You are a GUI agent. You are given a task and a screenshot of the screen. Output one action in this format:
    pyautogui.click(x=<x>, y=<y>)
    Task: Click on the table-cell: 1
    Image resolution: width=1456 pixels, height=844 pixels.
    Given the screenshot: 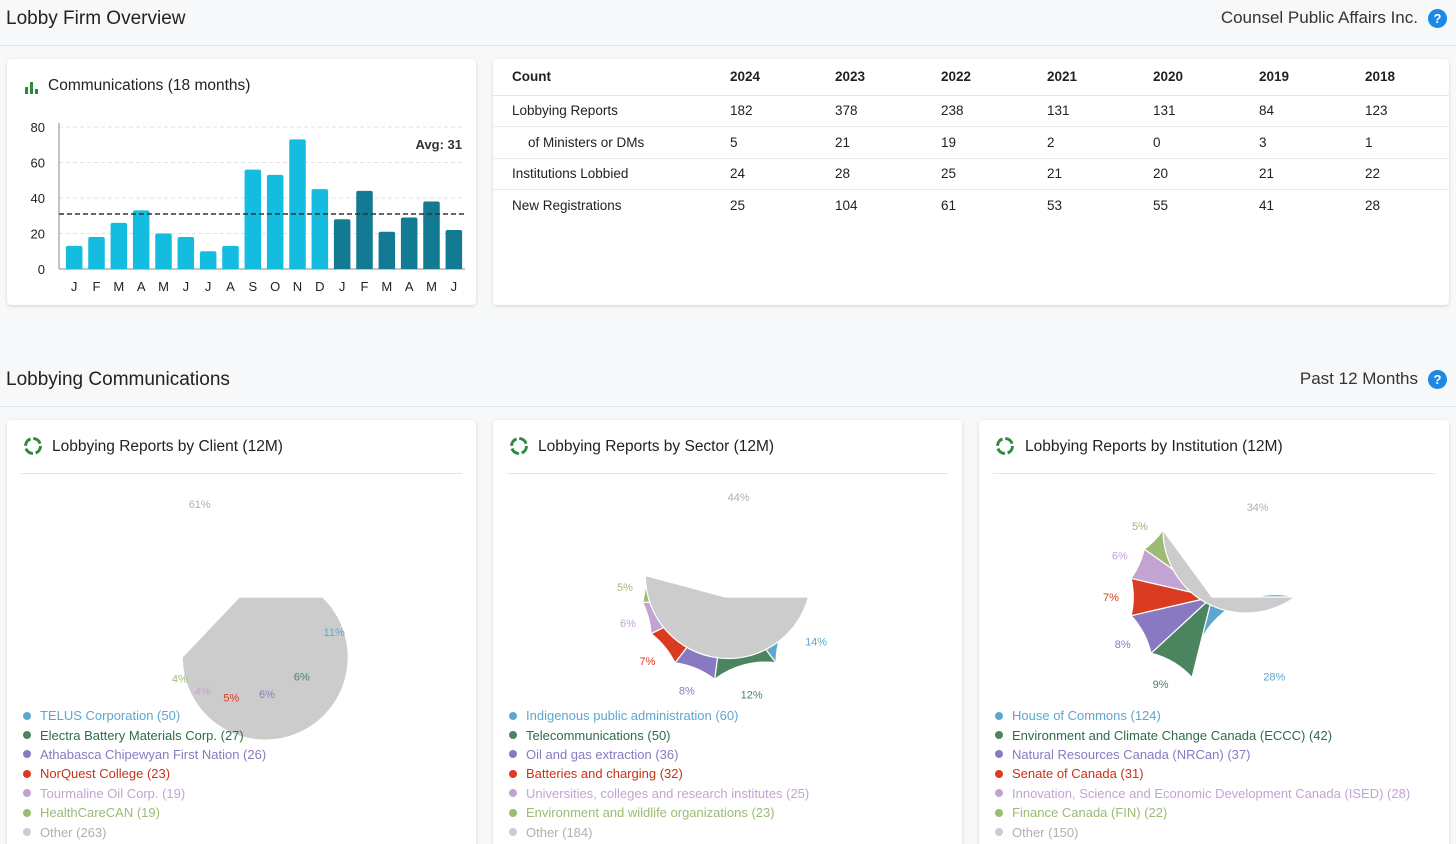 What is the action you would take?
    pyautogui.click(x=1397, y=142)
    